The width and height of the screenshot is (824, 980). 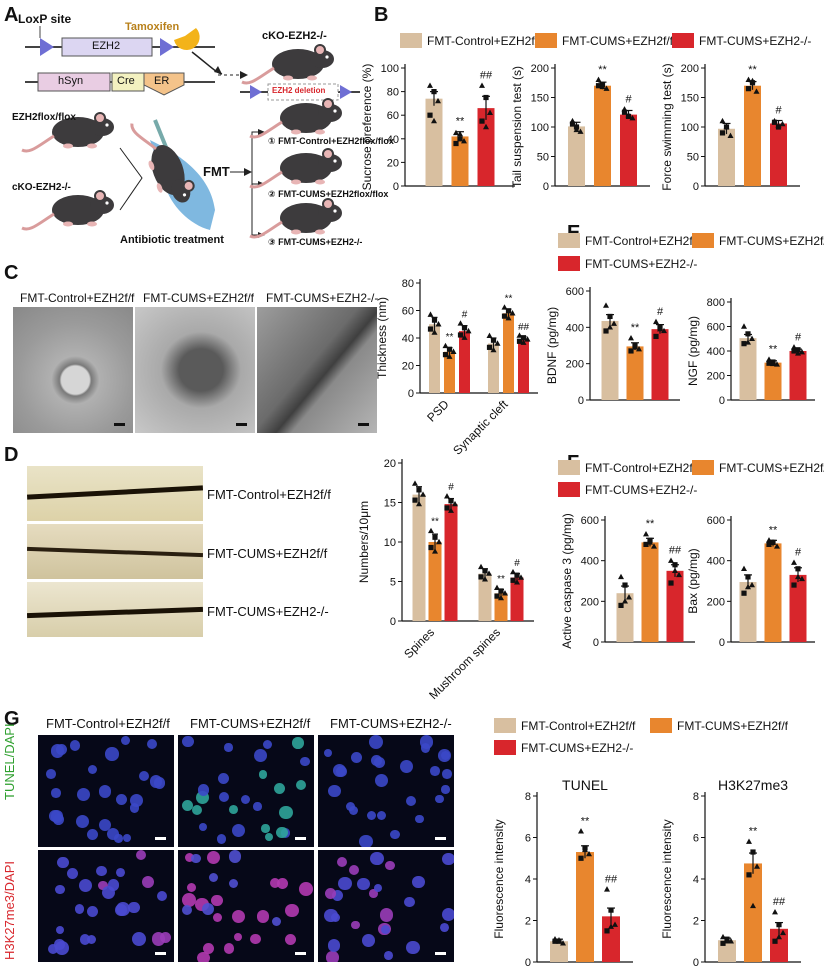 I want to click on d-label-ctrl: FMT-Control+EZH2f/f, so click(x=269, y=494).